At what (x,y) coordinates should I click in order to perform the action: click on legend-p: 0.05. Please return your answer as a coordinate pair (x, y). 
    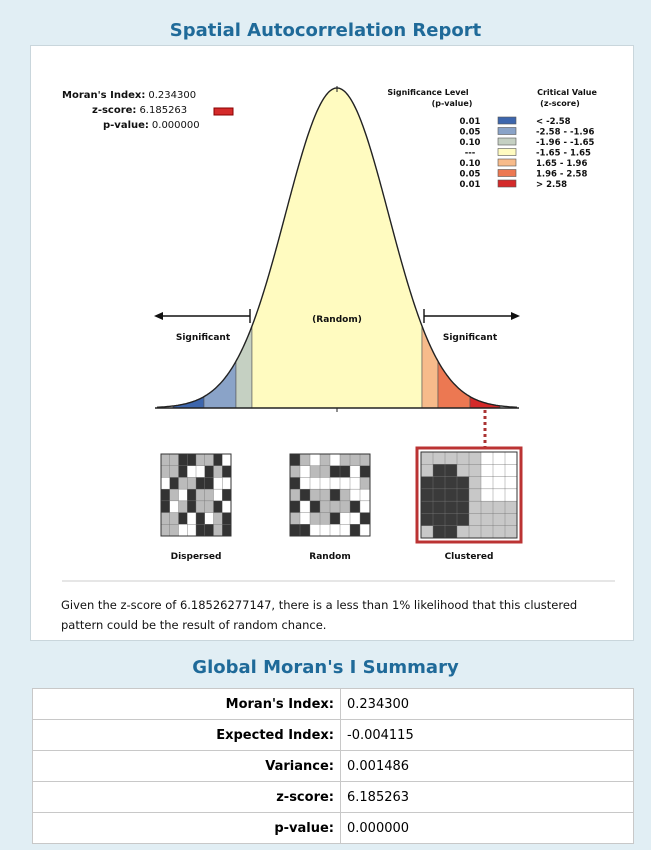
    Looking at the image, I should click on (470, 133).